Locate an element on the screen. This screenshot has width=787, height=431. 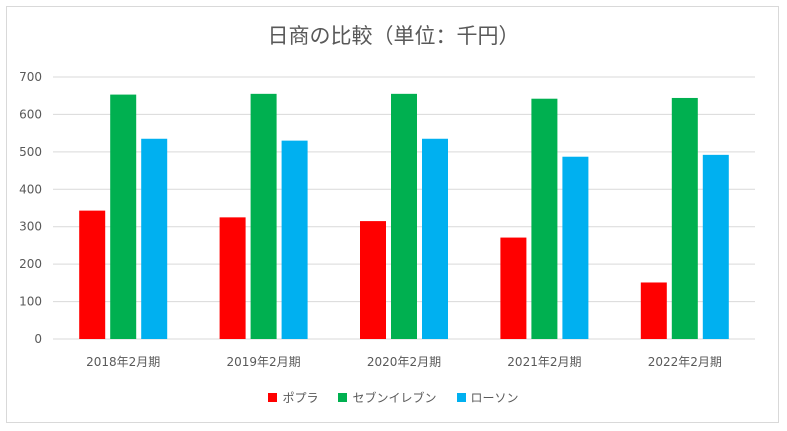
y-tick-label: 200 is located at coordinates (30, 264).